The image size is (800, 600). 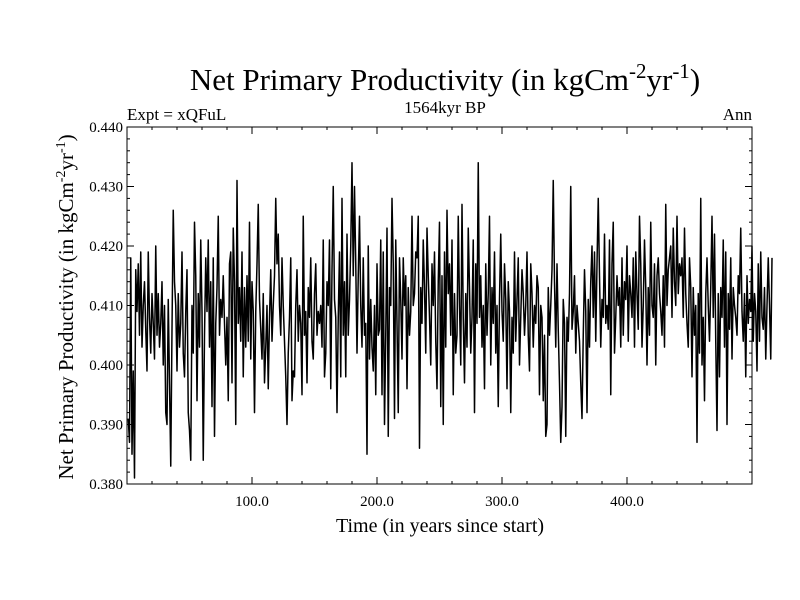 What do you see at coordinates (106, 485) in the screenshot?
I see `y-tick-label: 0.380` at bounding box center [106, 485].